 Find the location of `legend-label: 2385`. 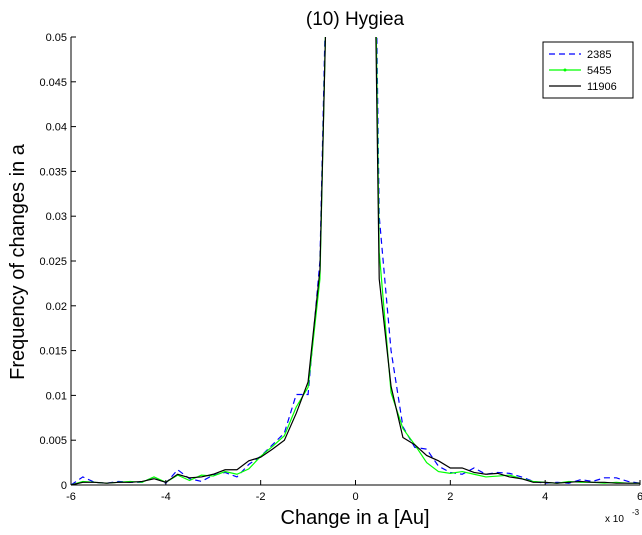

legend-label: 2385 is located at coordinates (599, 55).